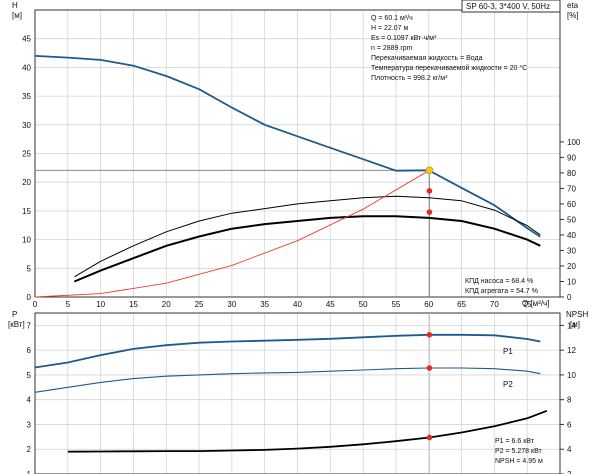 The width and height of the screenshot is (600, 474). Describe the element at coordinates (29, 375) in the screenshot. I see `p-tick-label: 5` at that location.